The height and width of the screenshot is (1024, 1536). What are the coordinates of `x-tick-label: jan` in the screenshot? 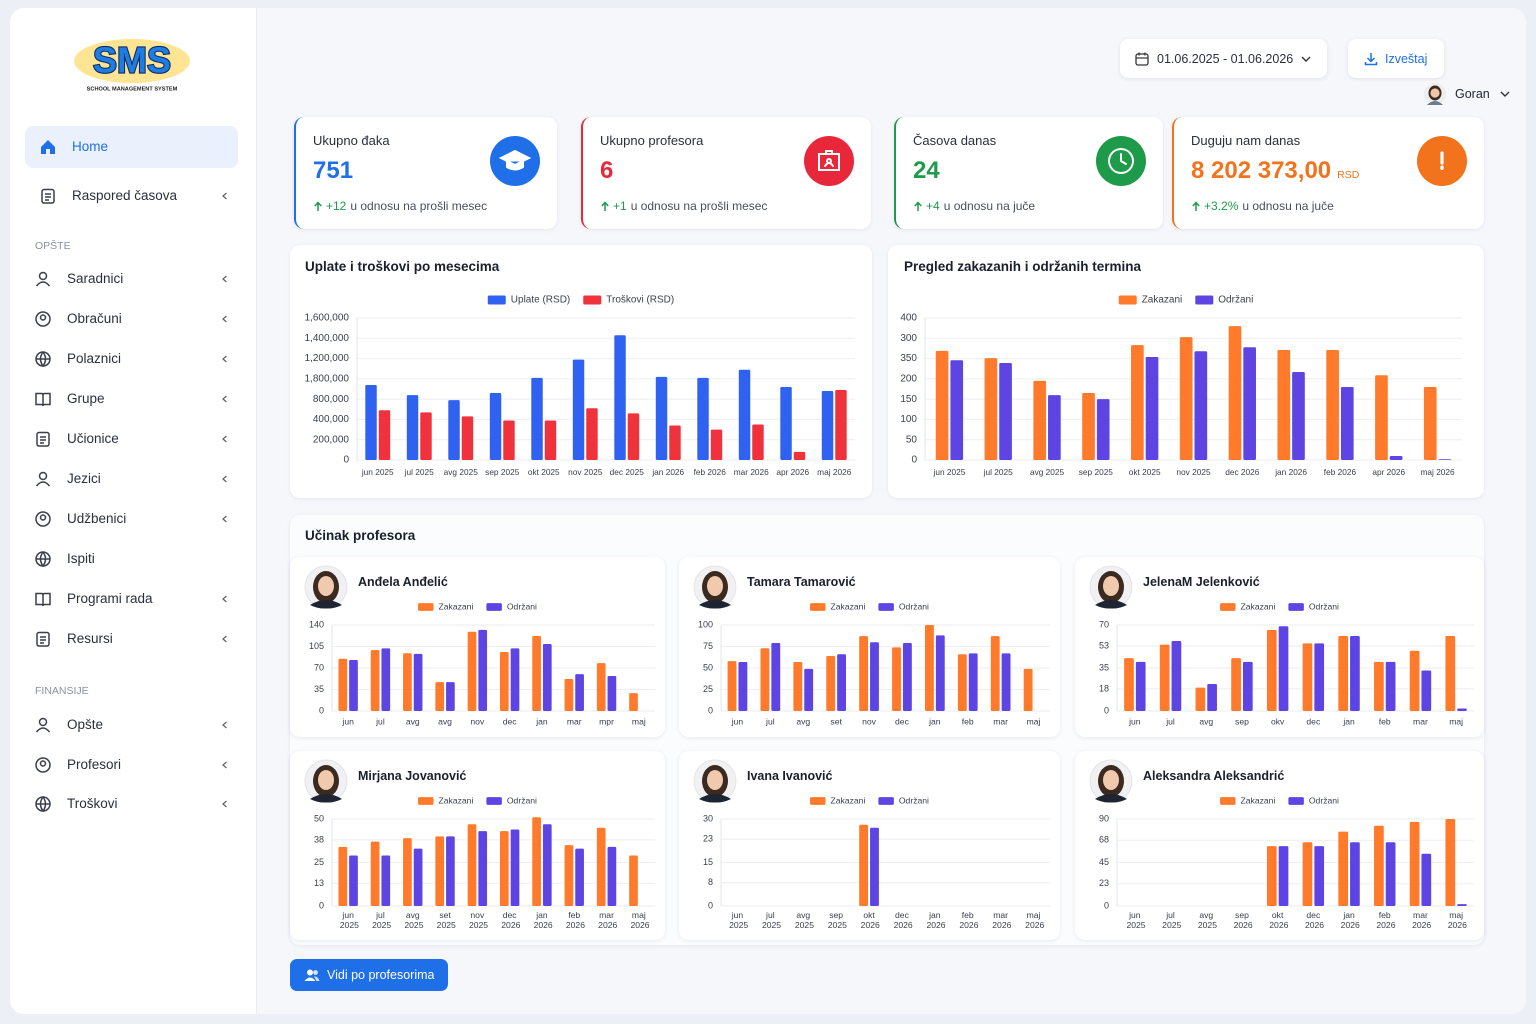 It's located at (1348, 721).